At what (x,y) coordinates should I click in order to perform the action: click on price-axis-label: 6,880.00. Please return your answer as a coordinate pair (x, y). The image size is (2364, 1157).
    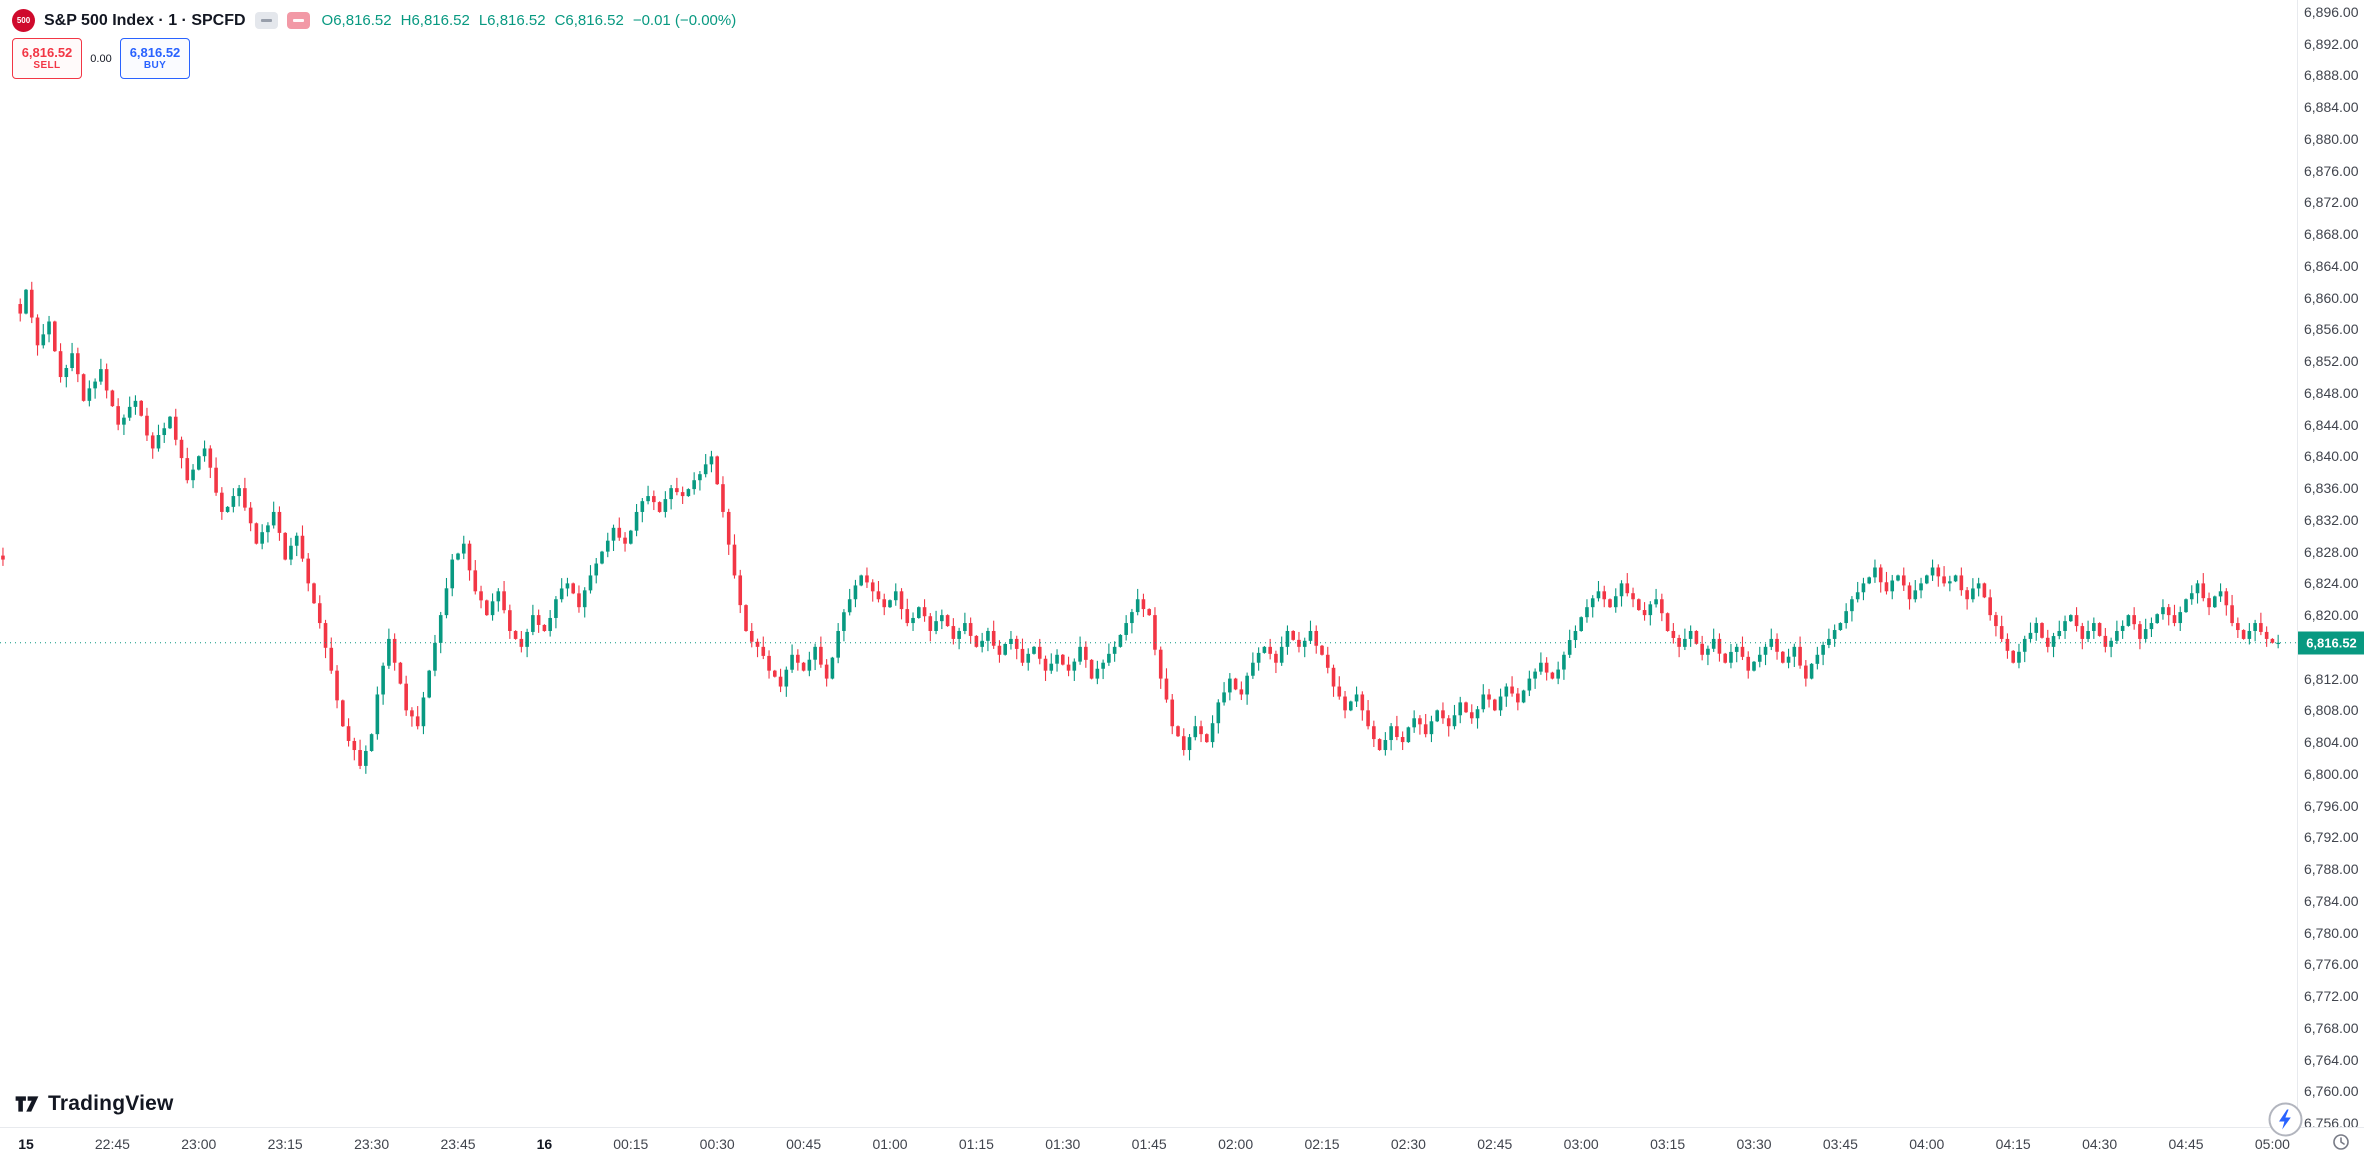
    Looking at the image, I should click on (2331, 138).